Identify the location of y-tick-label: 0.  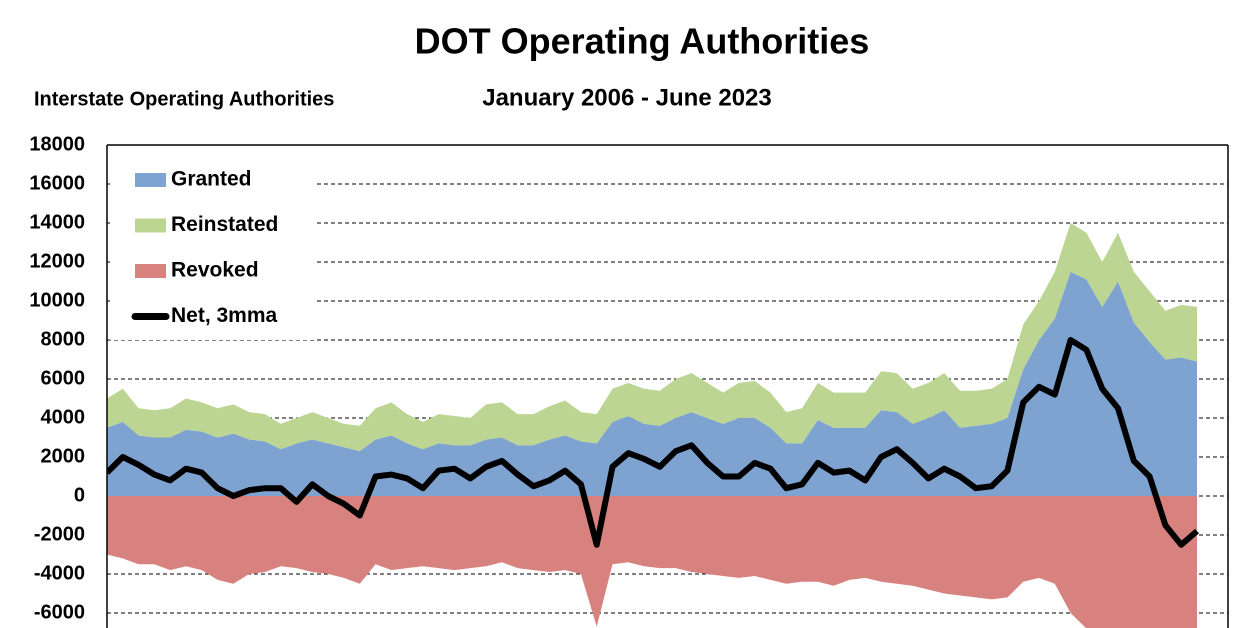
(79, 495).